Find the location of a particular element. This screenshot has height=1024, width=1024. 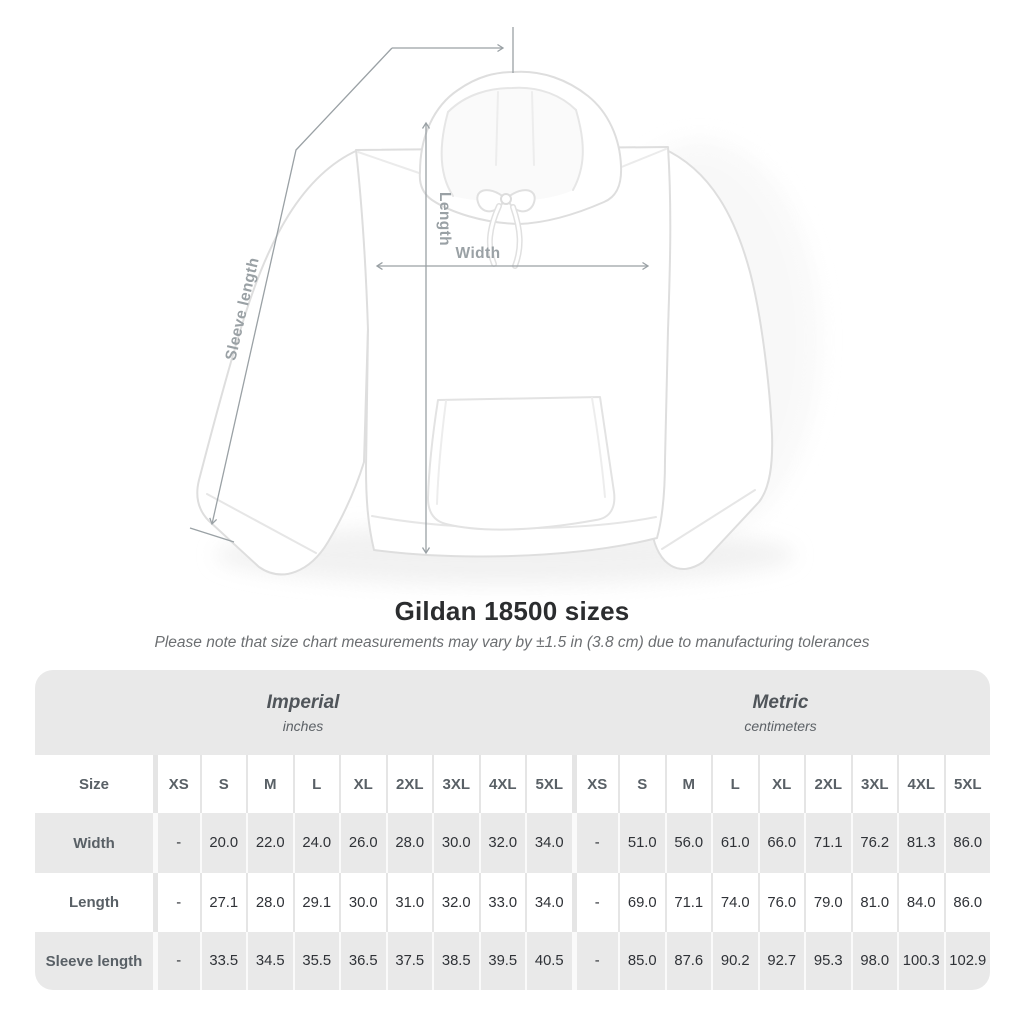

page-title: Gildan 18500 sizes is located at coordinates (512, 611).